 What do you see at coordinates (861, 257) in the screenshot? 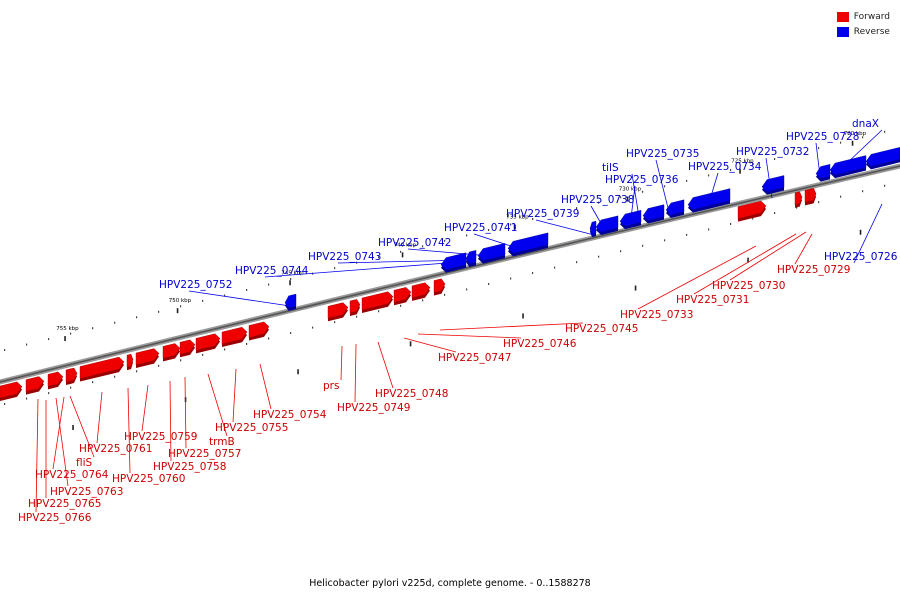
I see `gene-label: HPV225_0726` at bounding box center [861, 257].